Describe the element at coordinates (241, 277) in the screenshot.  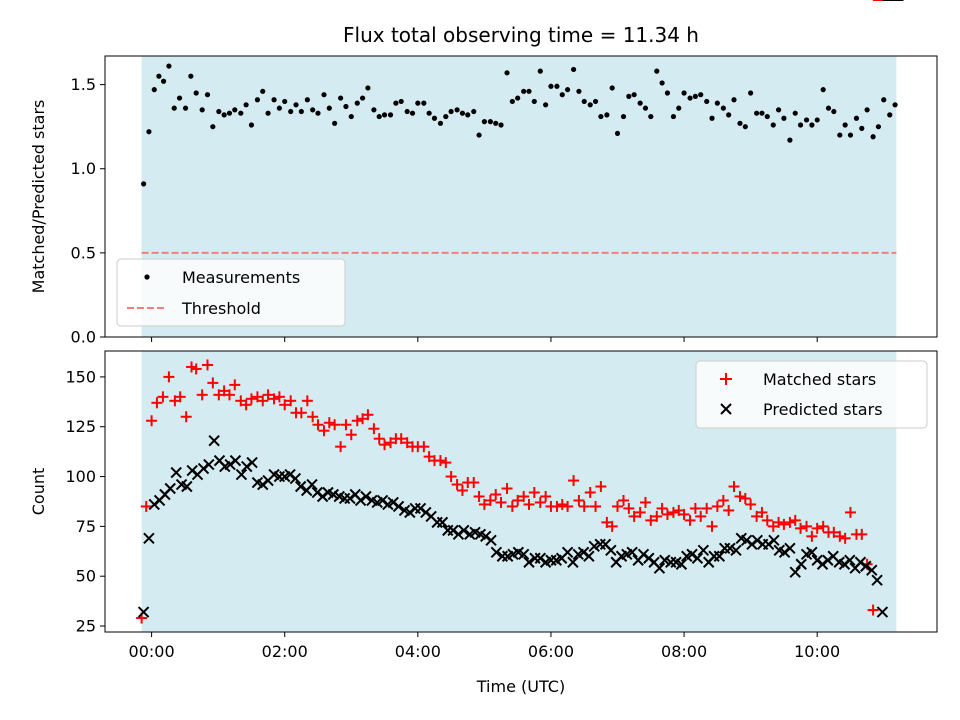
I see `legend-measurements-label: Measurements` at that location.